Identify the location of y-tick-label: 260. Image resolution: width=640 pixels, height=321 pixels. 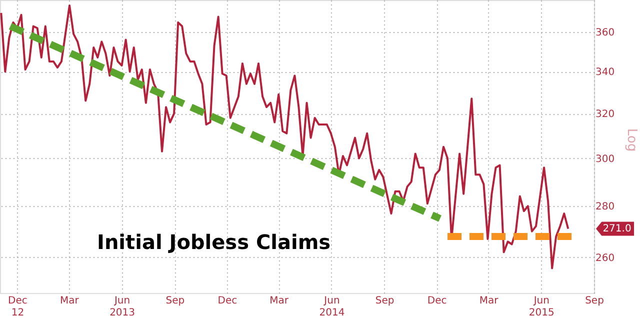
(605, 258).